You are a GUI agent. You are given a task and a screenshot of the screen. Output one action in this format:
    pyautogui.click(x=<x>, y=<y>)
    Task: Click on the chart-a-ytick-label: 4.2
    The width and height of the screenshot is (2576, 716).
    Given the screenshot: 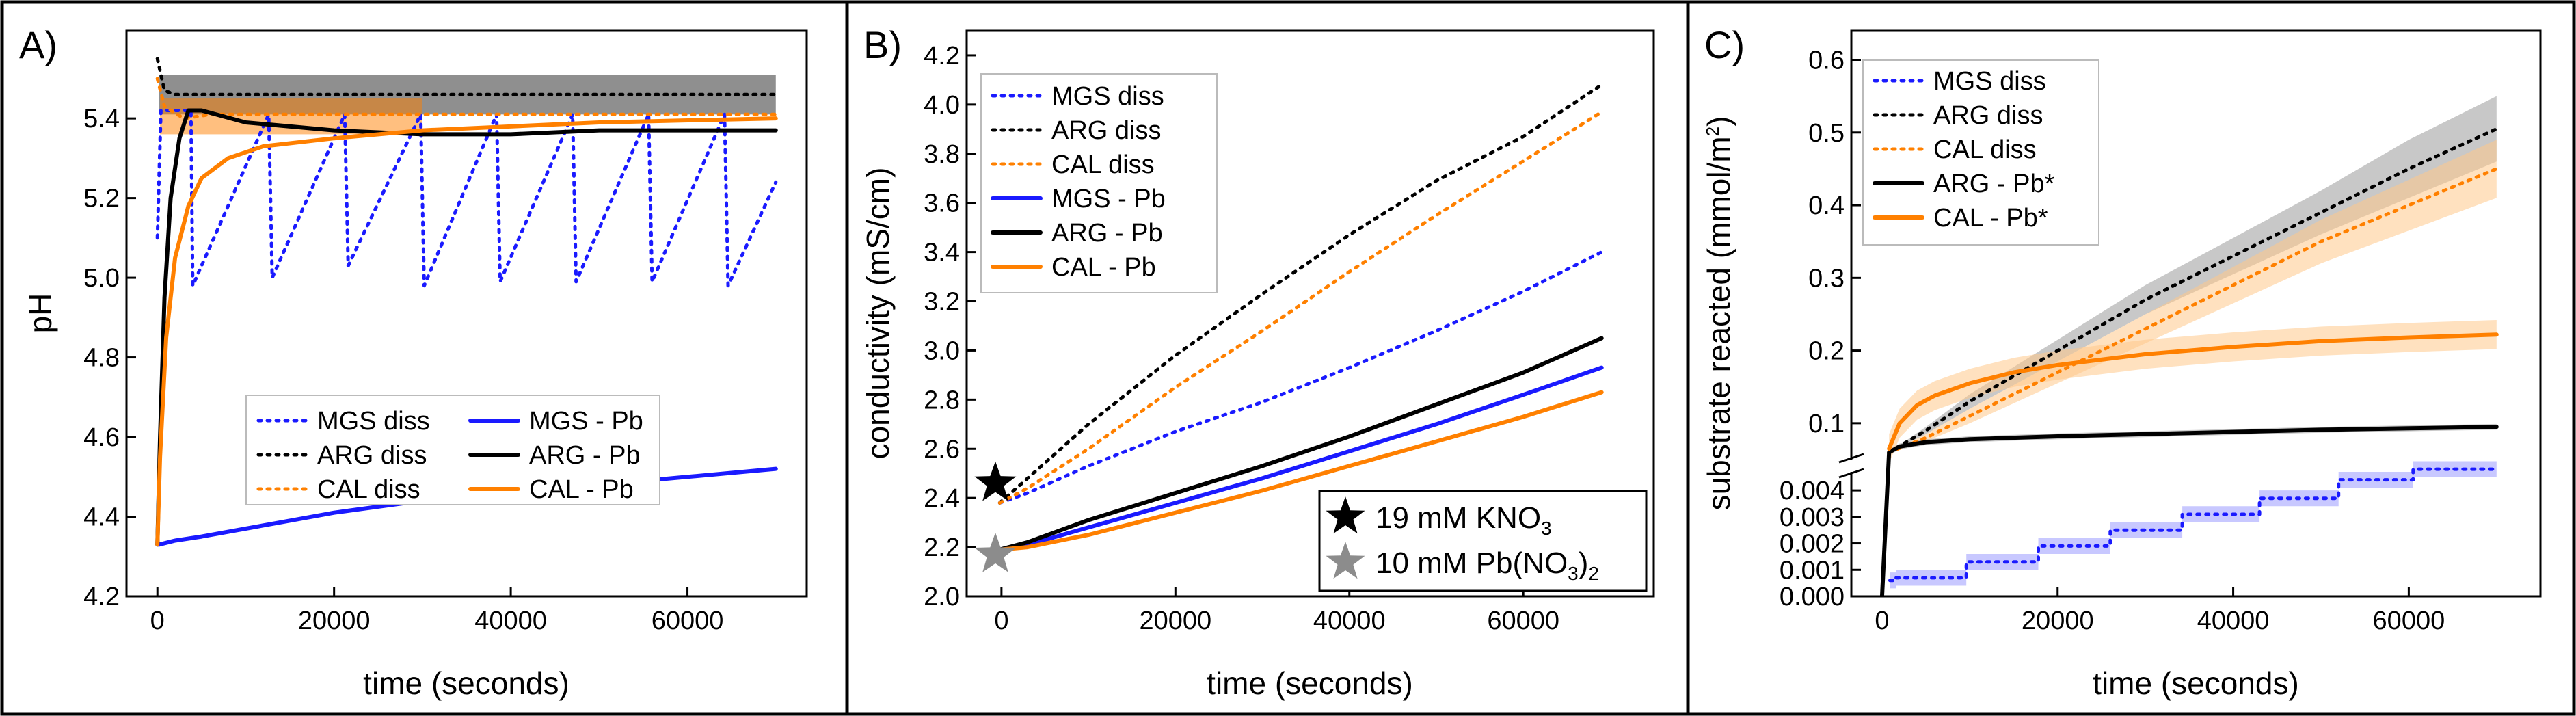 What is the action you would take?
    pyautogui.click(x=101, y=597)
    